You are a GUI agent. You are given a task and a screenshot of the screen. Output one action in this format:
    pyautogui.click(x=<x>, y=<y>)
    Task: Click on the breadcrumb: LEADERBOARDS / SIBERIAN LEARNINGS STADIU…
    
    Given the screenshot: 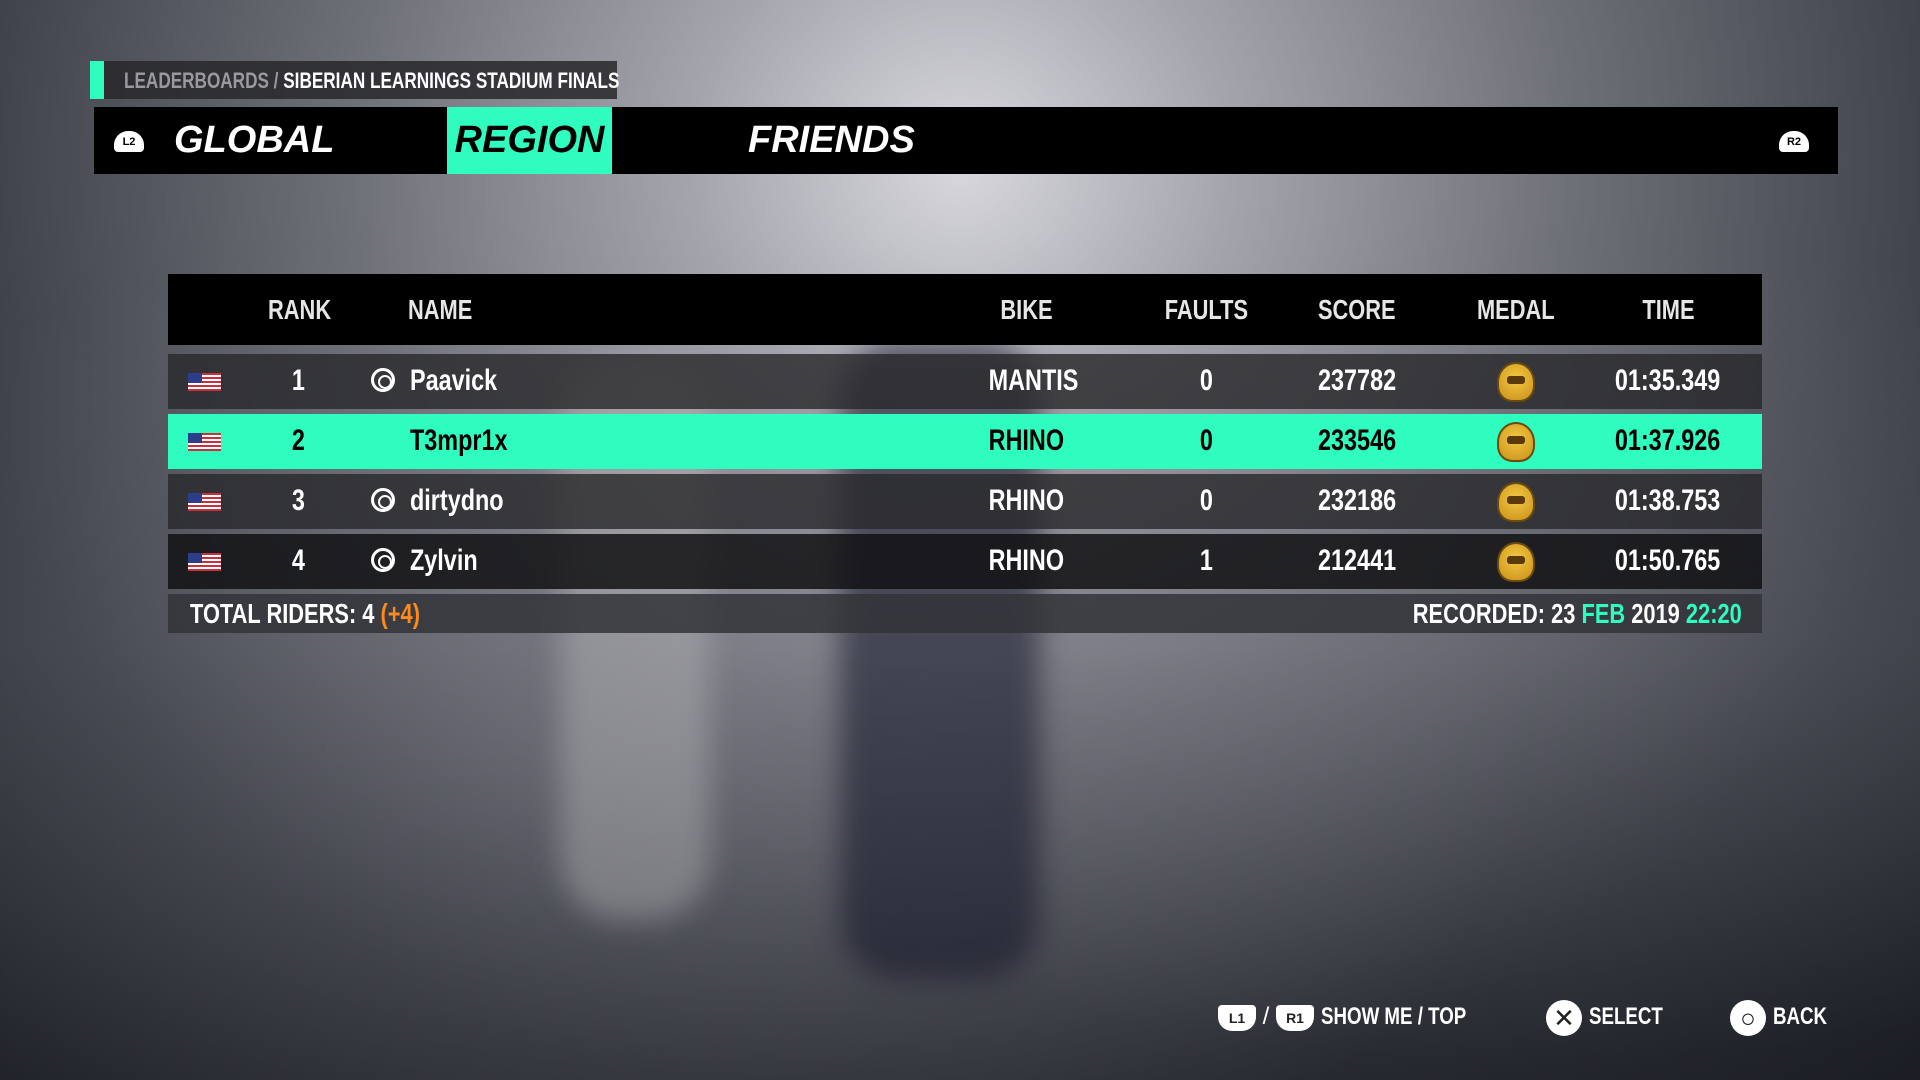 What is the action you would take?
    pyautogui.click(x=355, y=80)
    